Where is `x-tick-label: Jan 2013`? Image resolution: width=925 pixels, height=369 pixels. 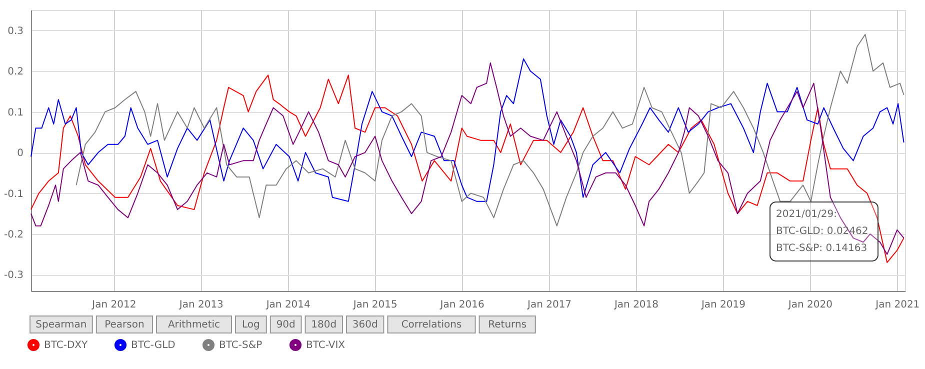
x-tick-label: Jan 2013 is located at coordinates (201, 305).